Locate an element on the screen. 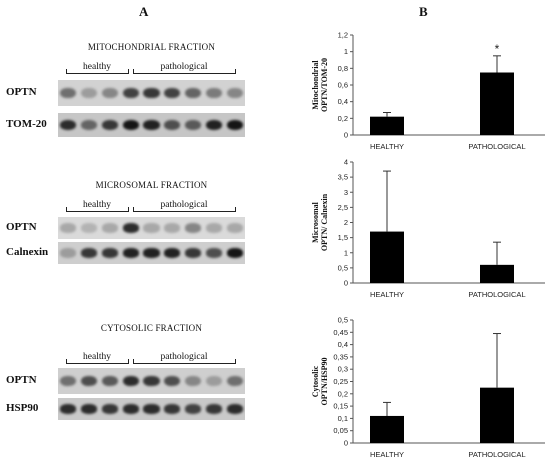 Image resolution: width=550 pixels, height=468 pixels. y-tick-label: 4 is located at coordinates (346, 162).